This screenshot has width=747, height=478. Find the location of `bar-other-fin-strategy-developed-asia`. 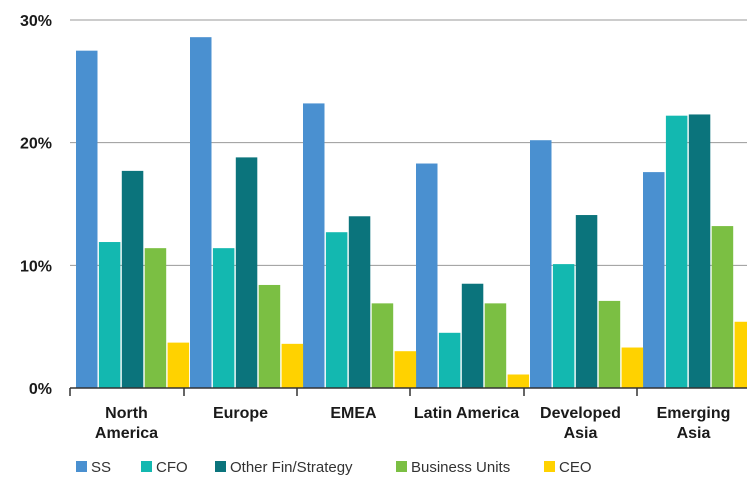

bar-other-fin-strategy-developed-asia is located at coordinates (586, 301).